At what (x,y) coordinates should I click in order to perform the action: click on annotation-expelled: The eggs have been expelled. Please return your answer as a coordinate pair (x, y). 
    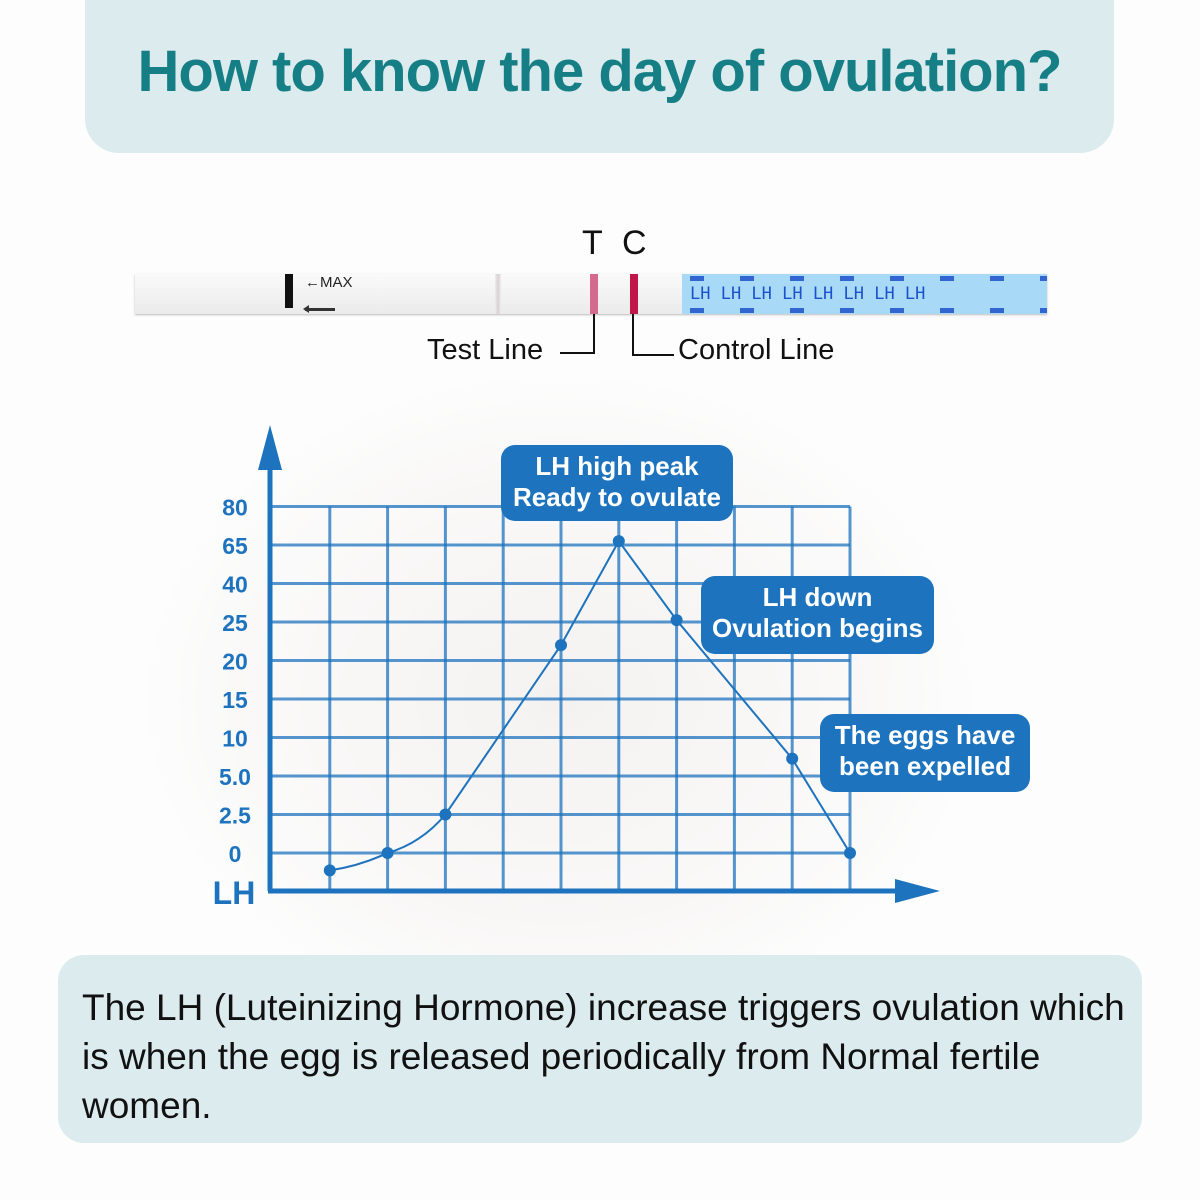
    Looking at the image, I should click on (925, 753).